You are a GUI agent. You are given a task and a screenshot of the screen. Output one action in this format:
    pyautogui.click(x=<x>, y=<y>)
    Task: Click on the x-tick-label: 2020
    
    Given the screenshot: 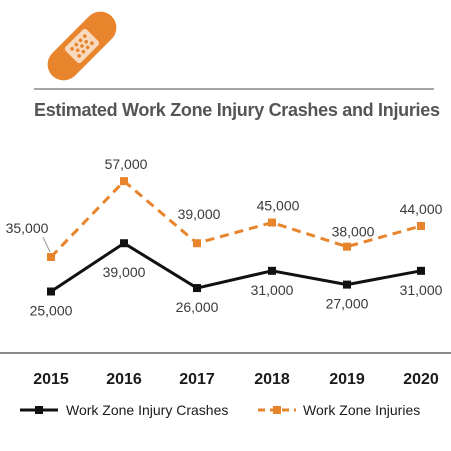 What is the action you would take?
    pyautogui.click(x=421, y=379)
    